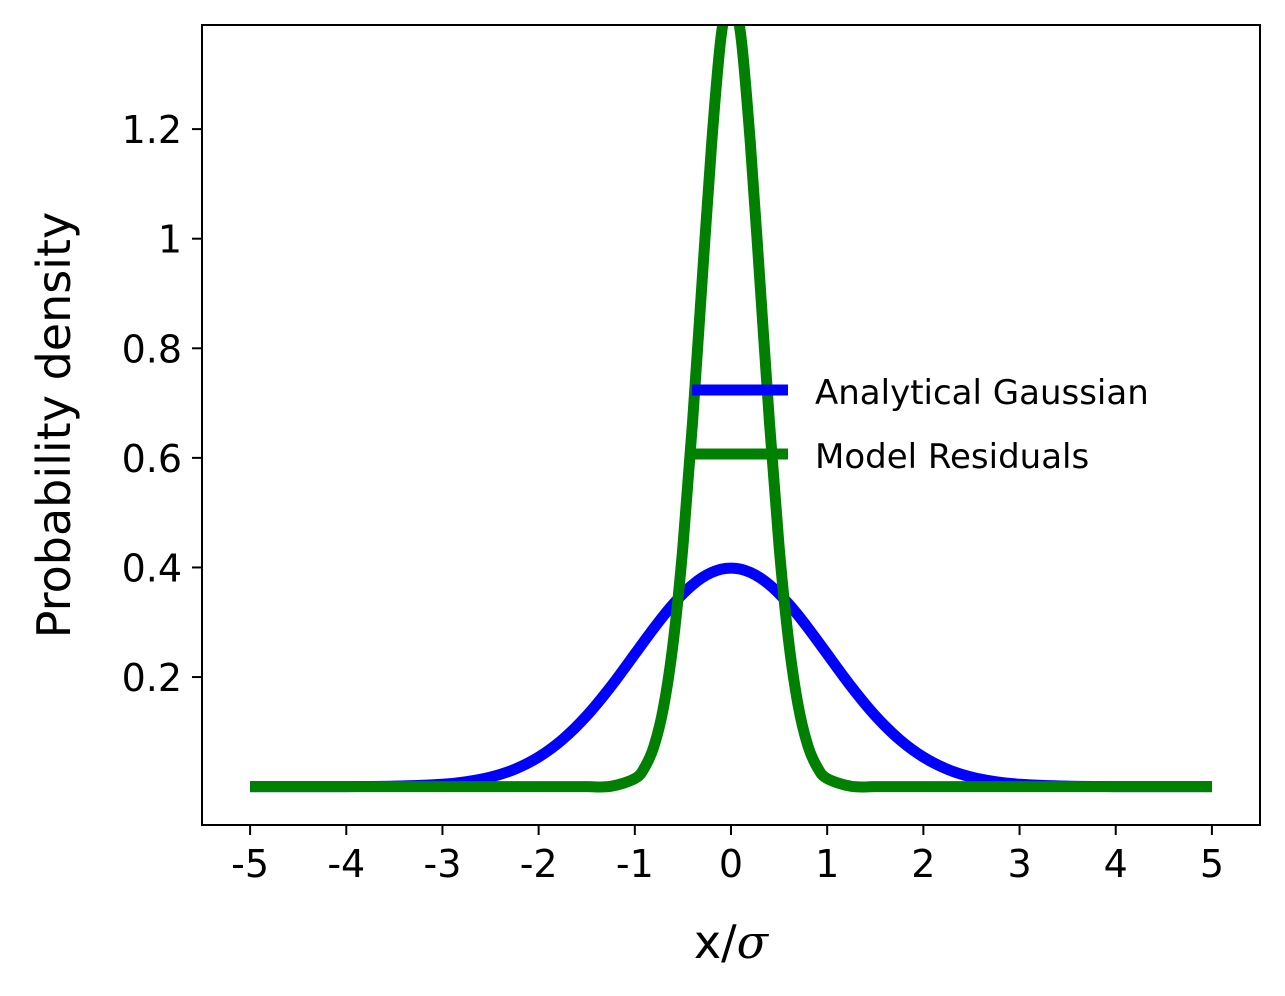  I want to click on y-axis: 0.2 0.4 0.6 0.8 1 1.2, so click(162, 404).